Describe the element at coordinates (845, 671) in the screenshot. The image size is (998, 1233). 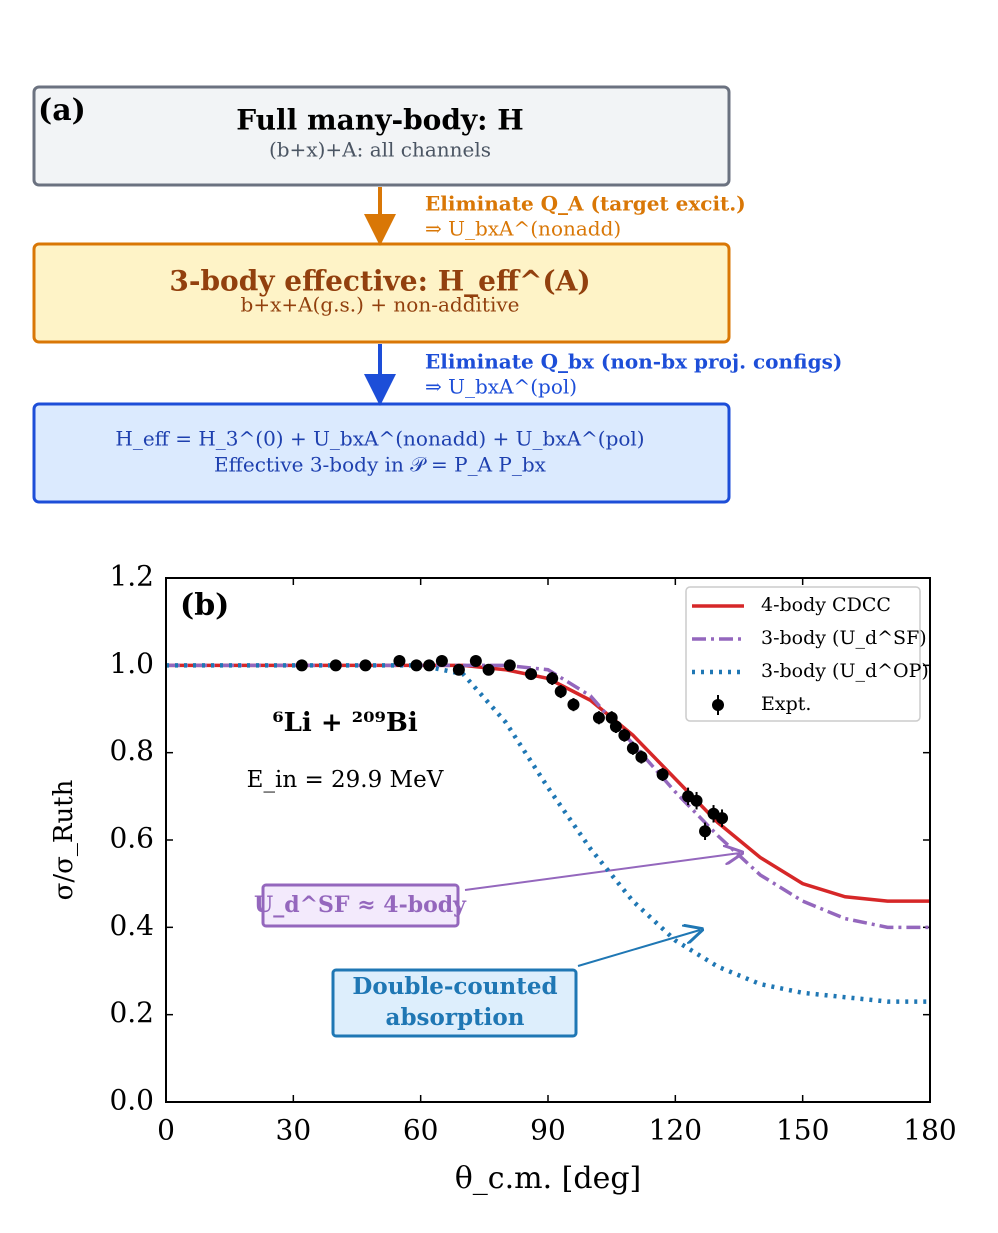
I see `legend-label: 3-body (U_d^OP)` at that location.